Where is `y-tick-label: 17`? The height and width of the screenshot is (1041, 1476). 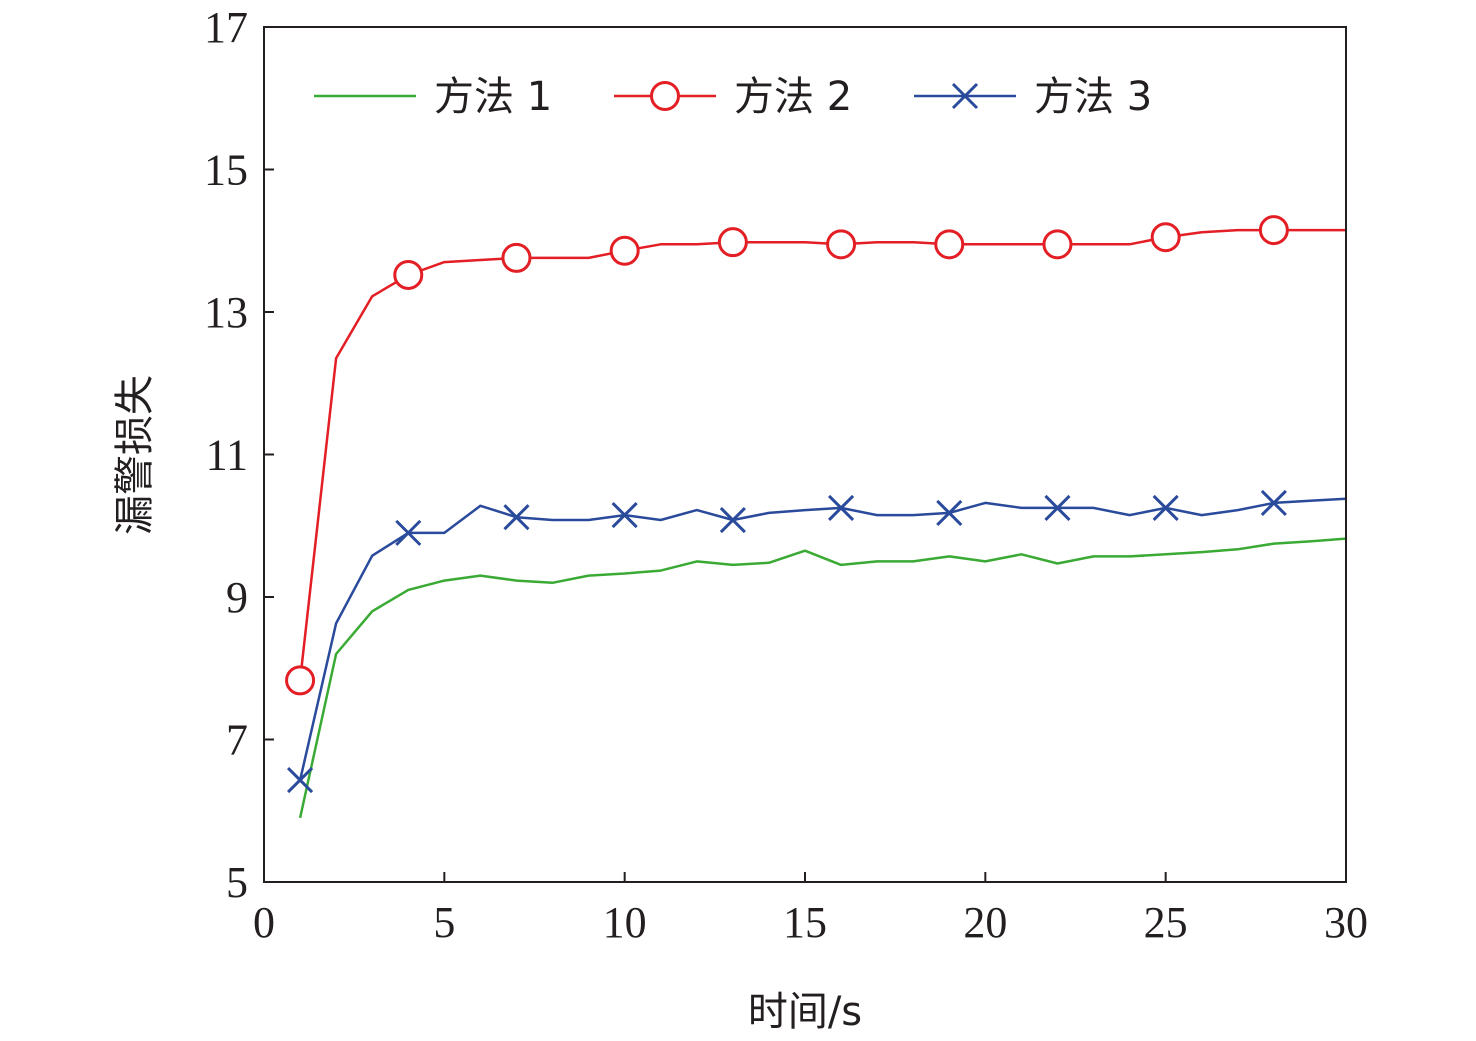
y-tick-label: 17 is located at coordinates (226, 27).